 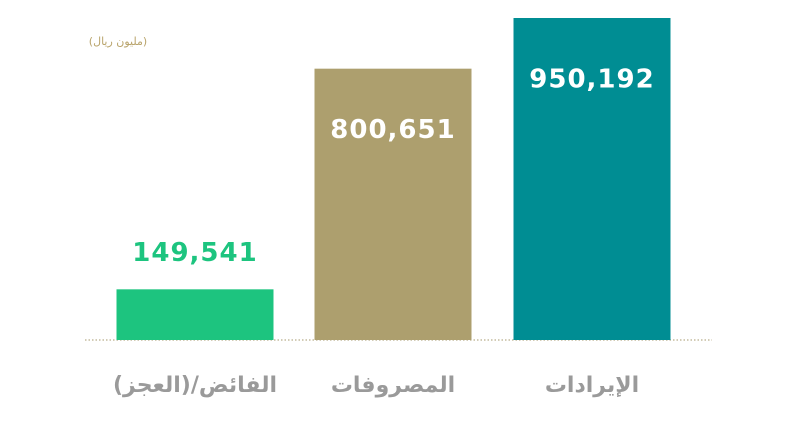 What do you see at coordinates (591, 80) in the screenshot?
I see `value-label: 950,192` at bounding box center [591, 80].